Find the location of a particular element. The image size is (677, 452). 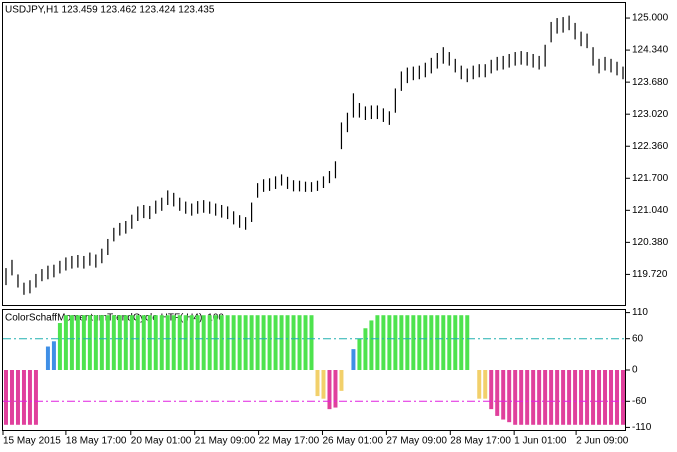

y-tick-label: 120.380 is located at coordinates (650, 242).